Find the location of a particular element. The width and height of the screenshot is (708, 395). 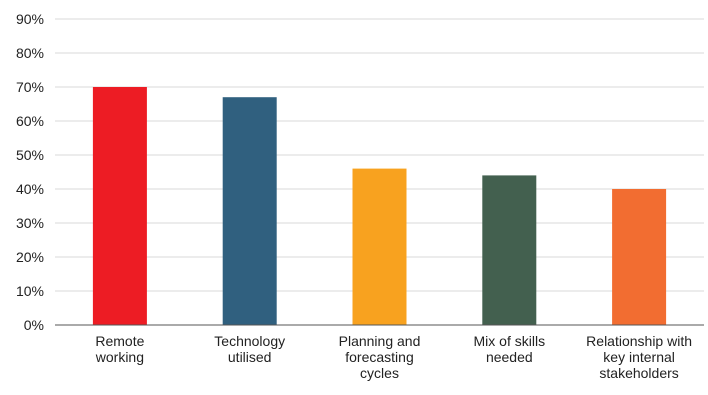

y-tick-label: 40% is located at coordinates (30, 189).